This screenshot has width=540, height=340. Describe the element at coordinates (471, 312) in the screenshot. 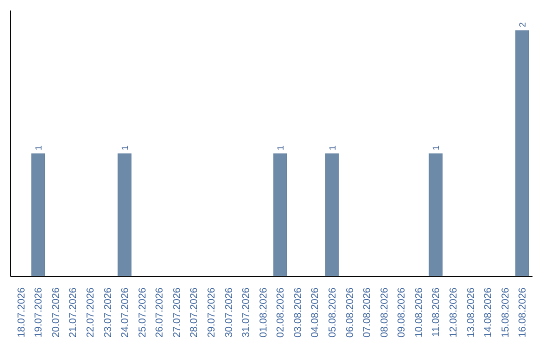

I see `x-tick-label: 13.08.2026` at that location.